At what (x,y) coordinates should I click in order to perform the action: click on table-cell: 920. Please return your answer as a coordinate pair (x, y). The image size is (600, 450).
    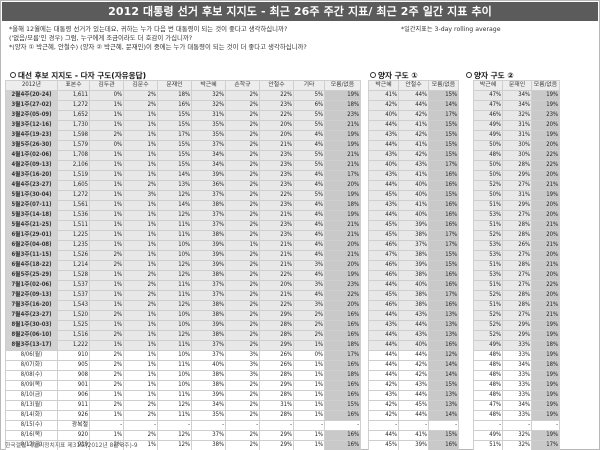
    Looking at the image, I should click on (73, 435).